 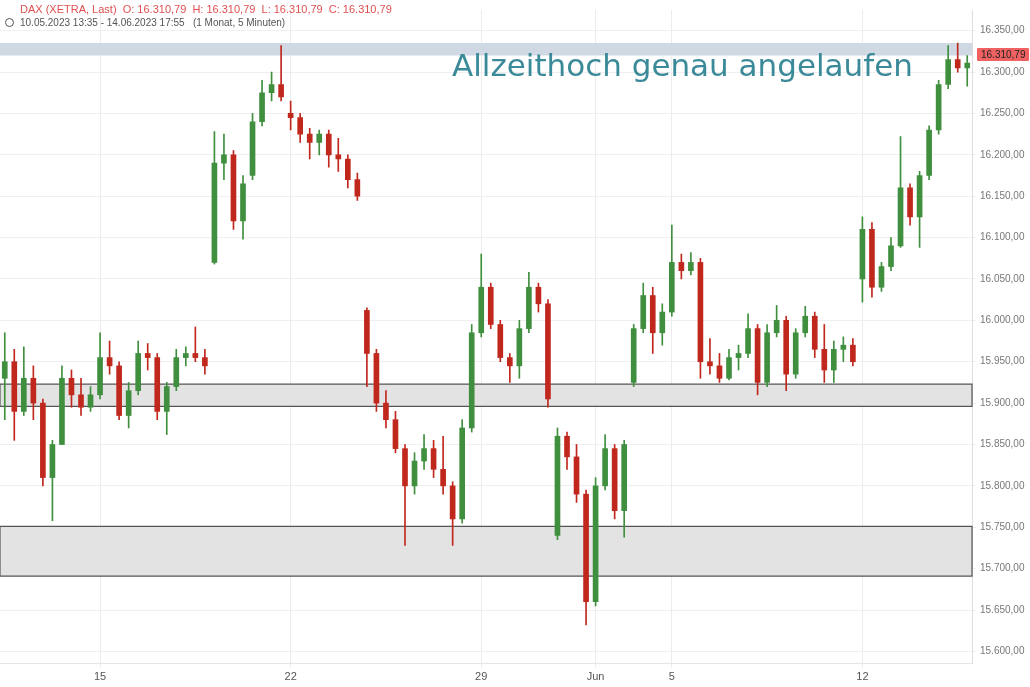 I want to click on y-tick-label: 15.800,00, so click(x=1002, y=485).